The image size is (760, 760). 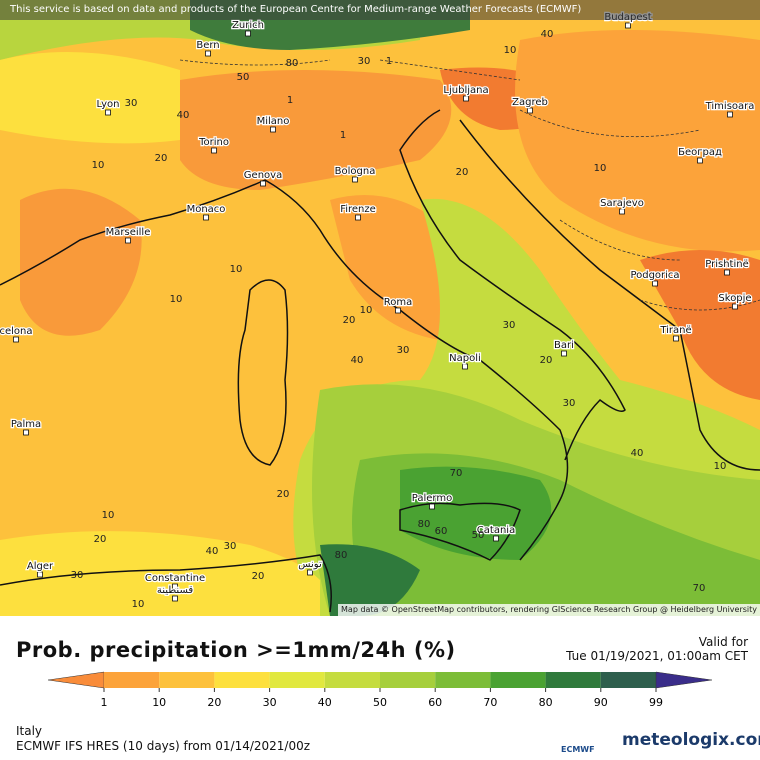 I want to click on legend-tick-label: 80, so click(x=546, y=702).